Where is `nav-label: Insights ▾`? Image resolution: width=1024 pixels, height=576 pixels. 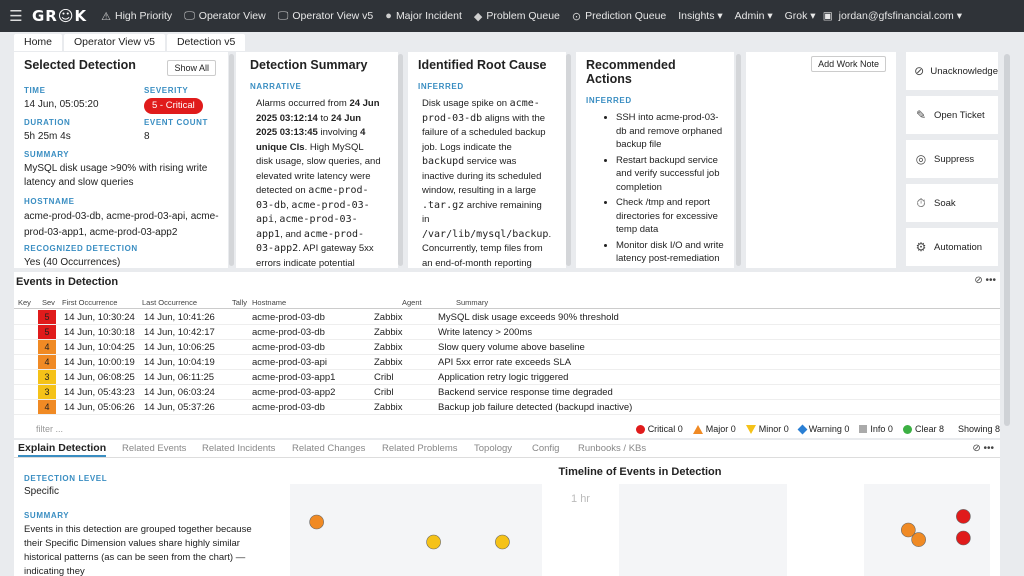
nav-label: Insights ▾ is located at coordinates (700, 16).